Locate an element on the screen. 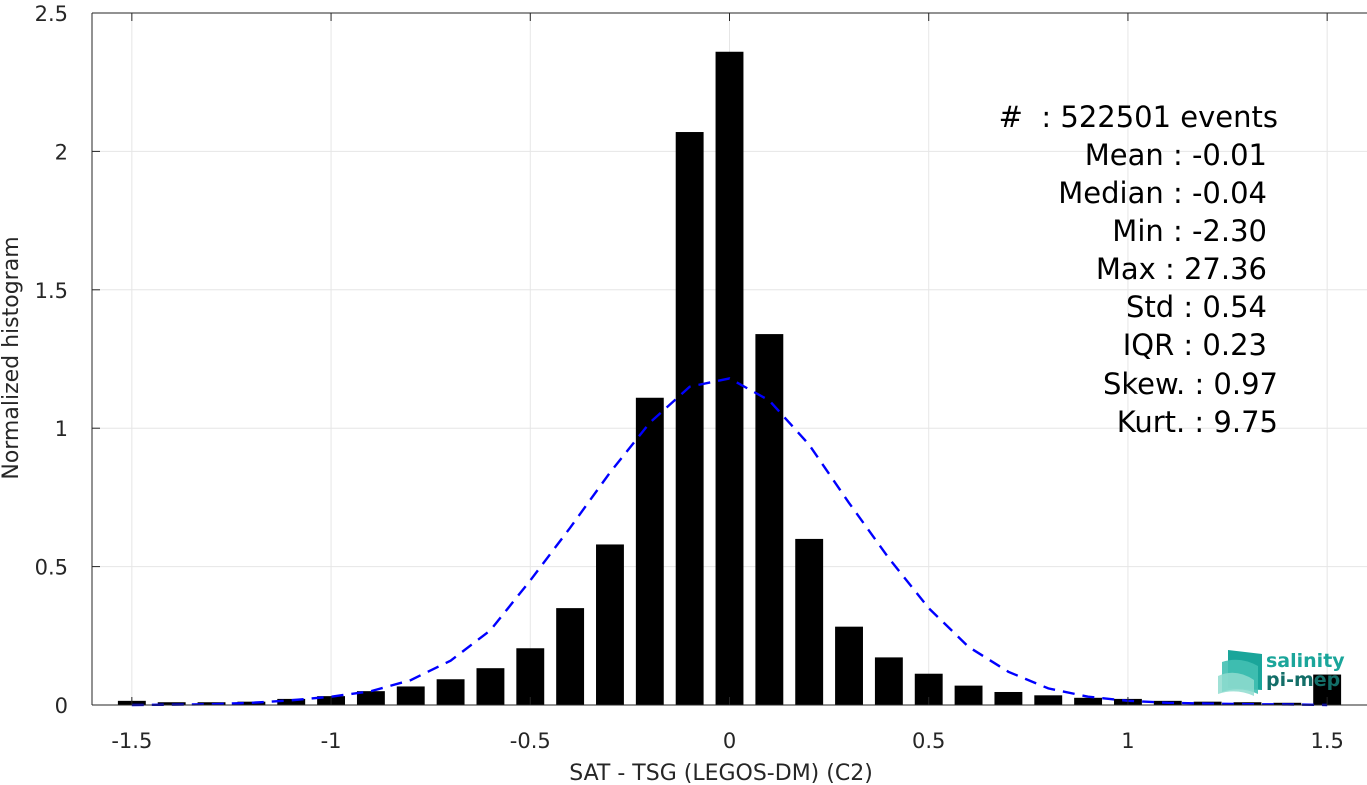  y-tick-label: 2.5 is located at coordinates (51, 14).